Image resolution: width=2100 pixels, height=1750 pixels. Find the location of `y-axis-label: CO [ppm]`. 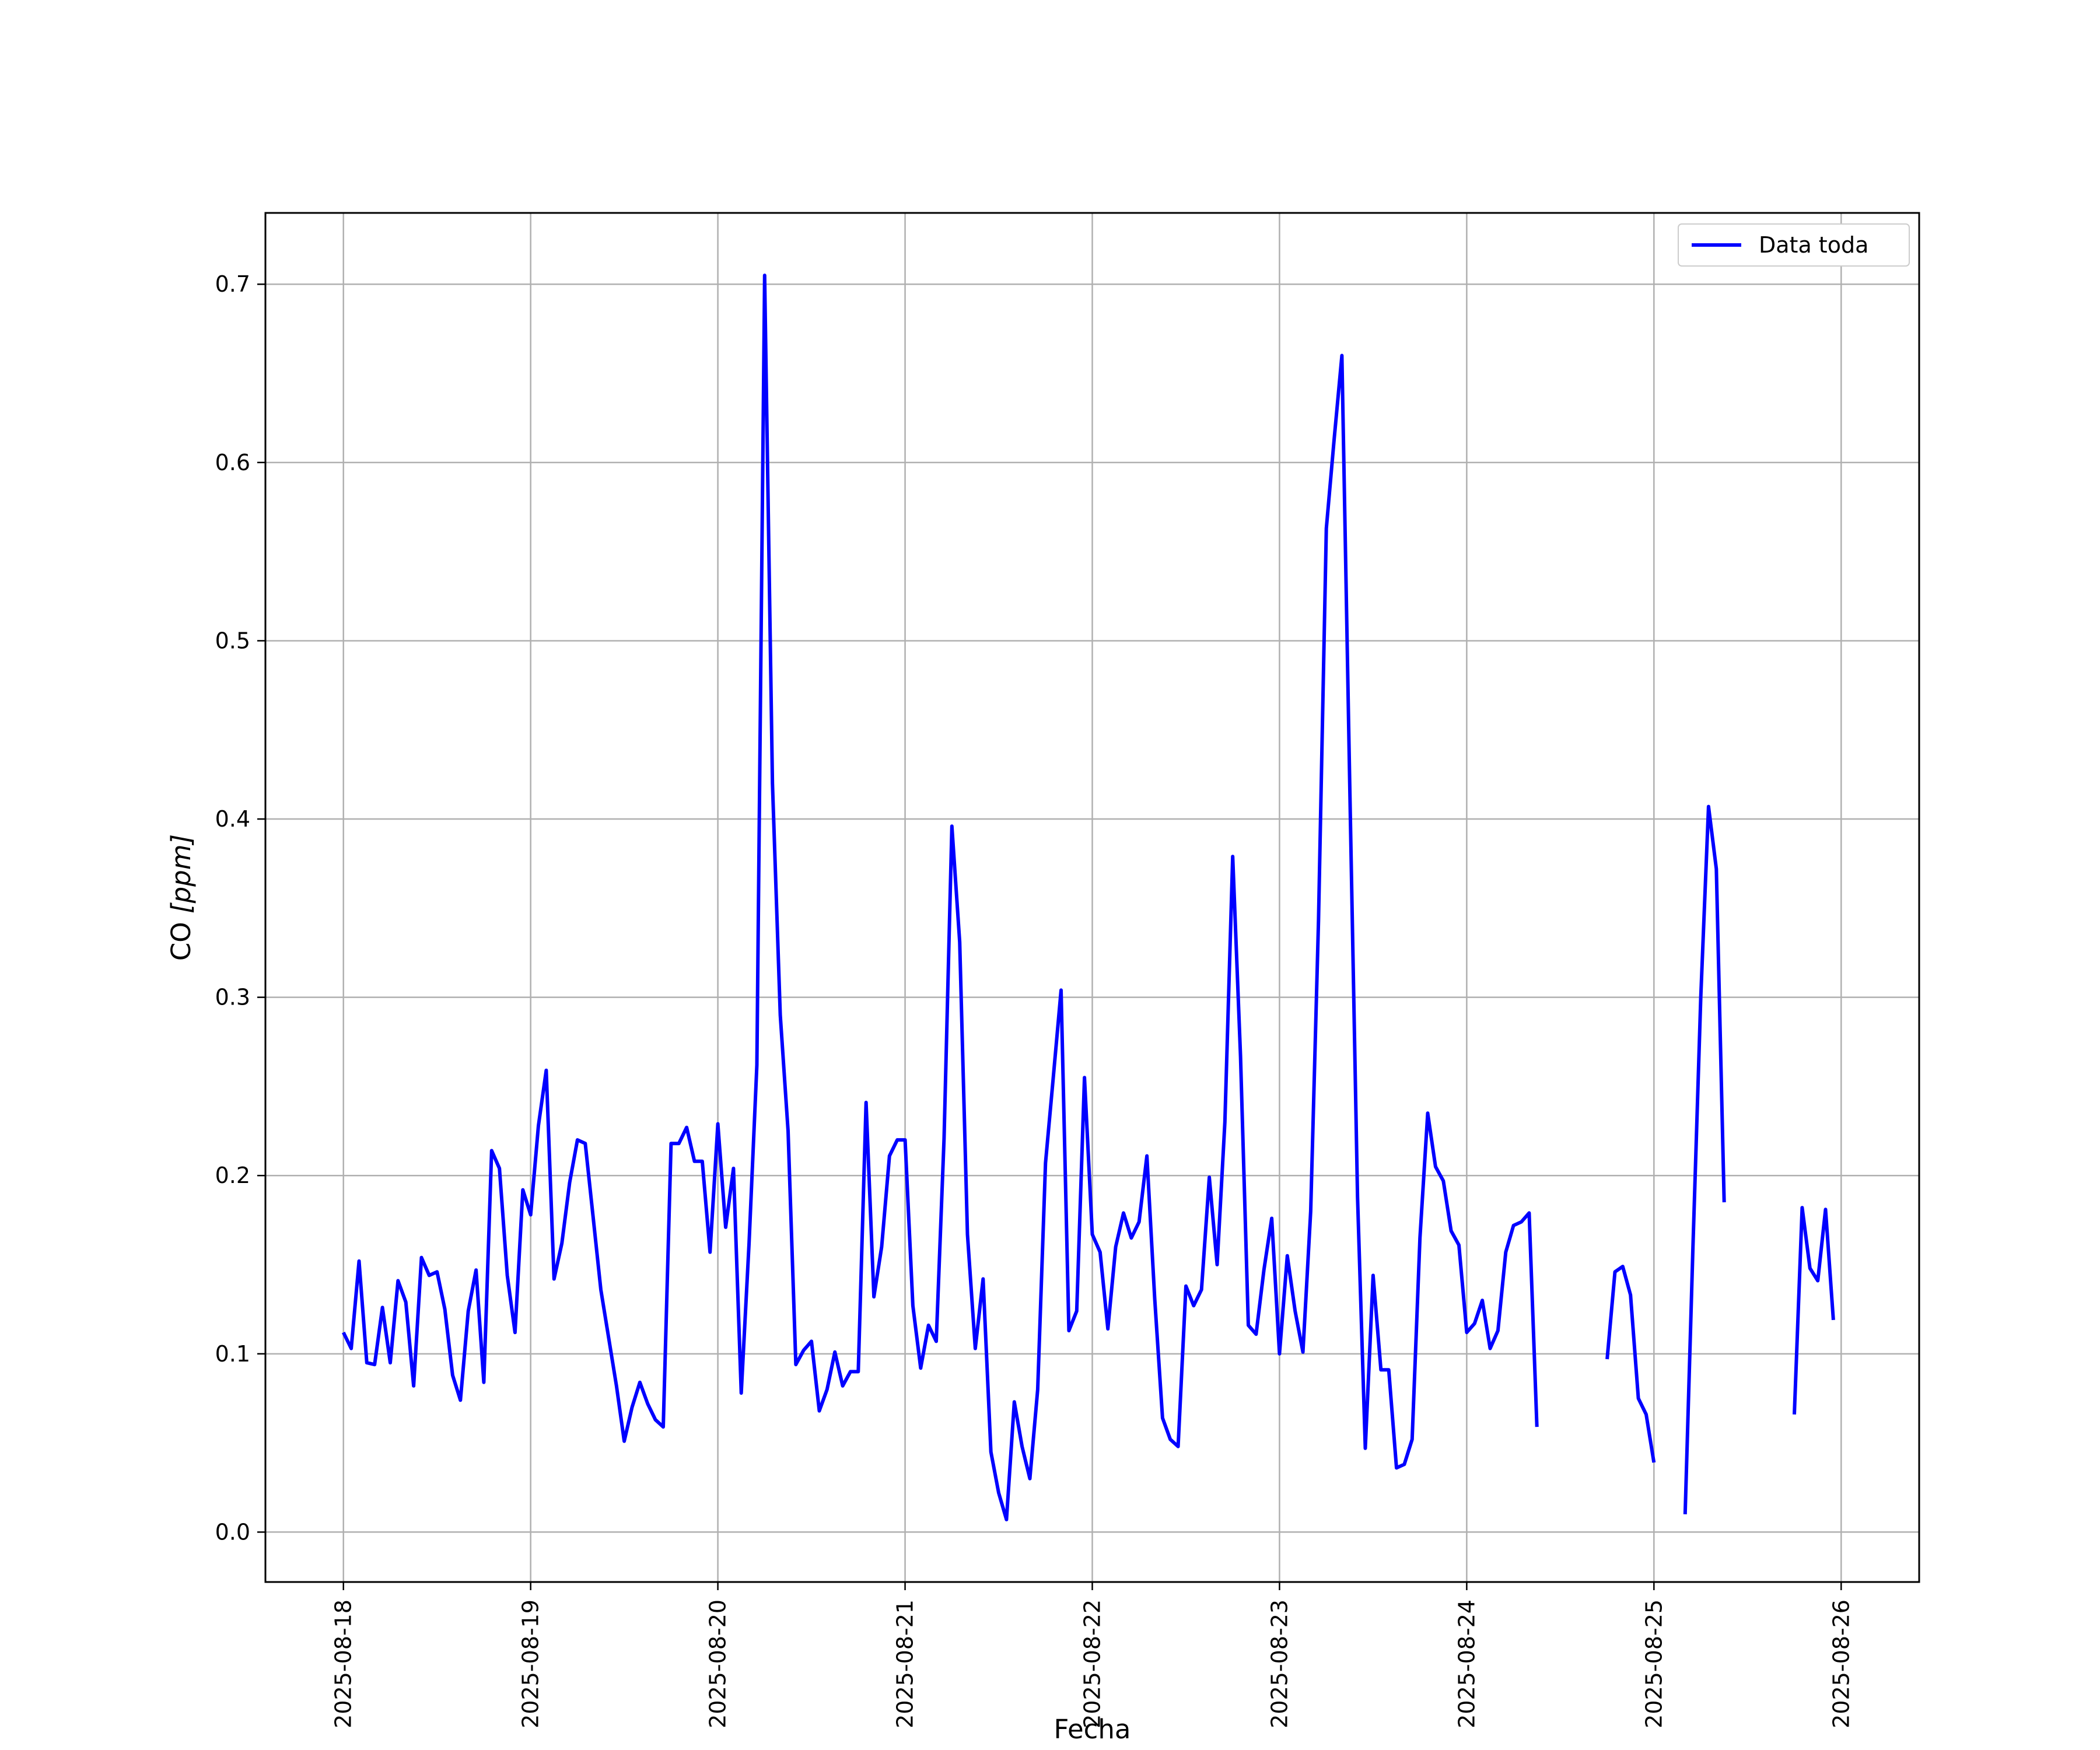

y-axis-label: CO [ppm] is located at coordinates (181, 897).